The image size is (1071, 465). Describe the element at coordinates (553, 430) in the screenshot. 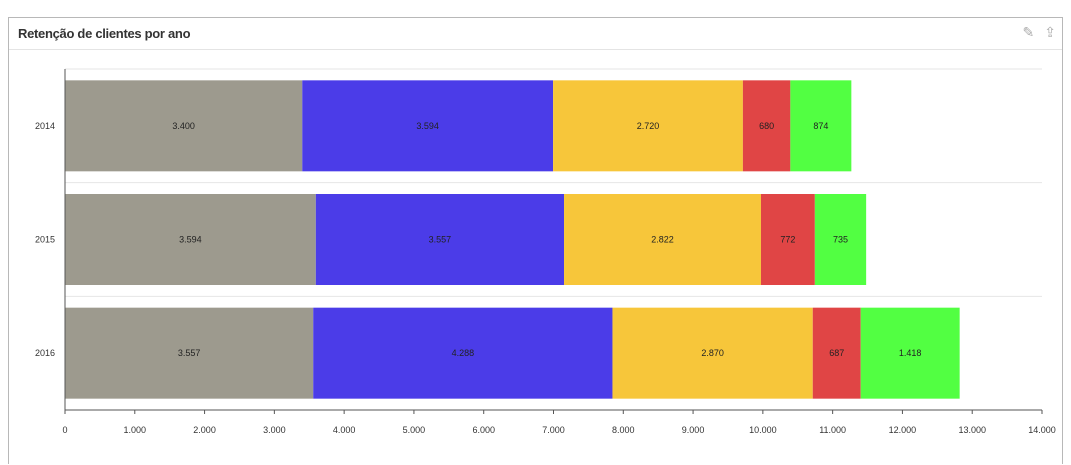

I see `x-tick-label: 7.000` at that location.